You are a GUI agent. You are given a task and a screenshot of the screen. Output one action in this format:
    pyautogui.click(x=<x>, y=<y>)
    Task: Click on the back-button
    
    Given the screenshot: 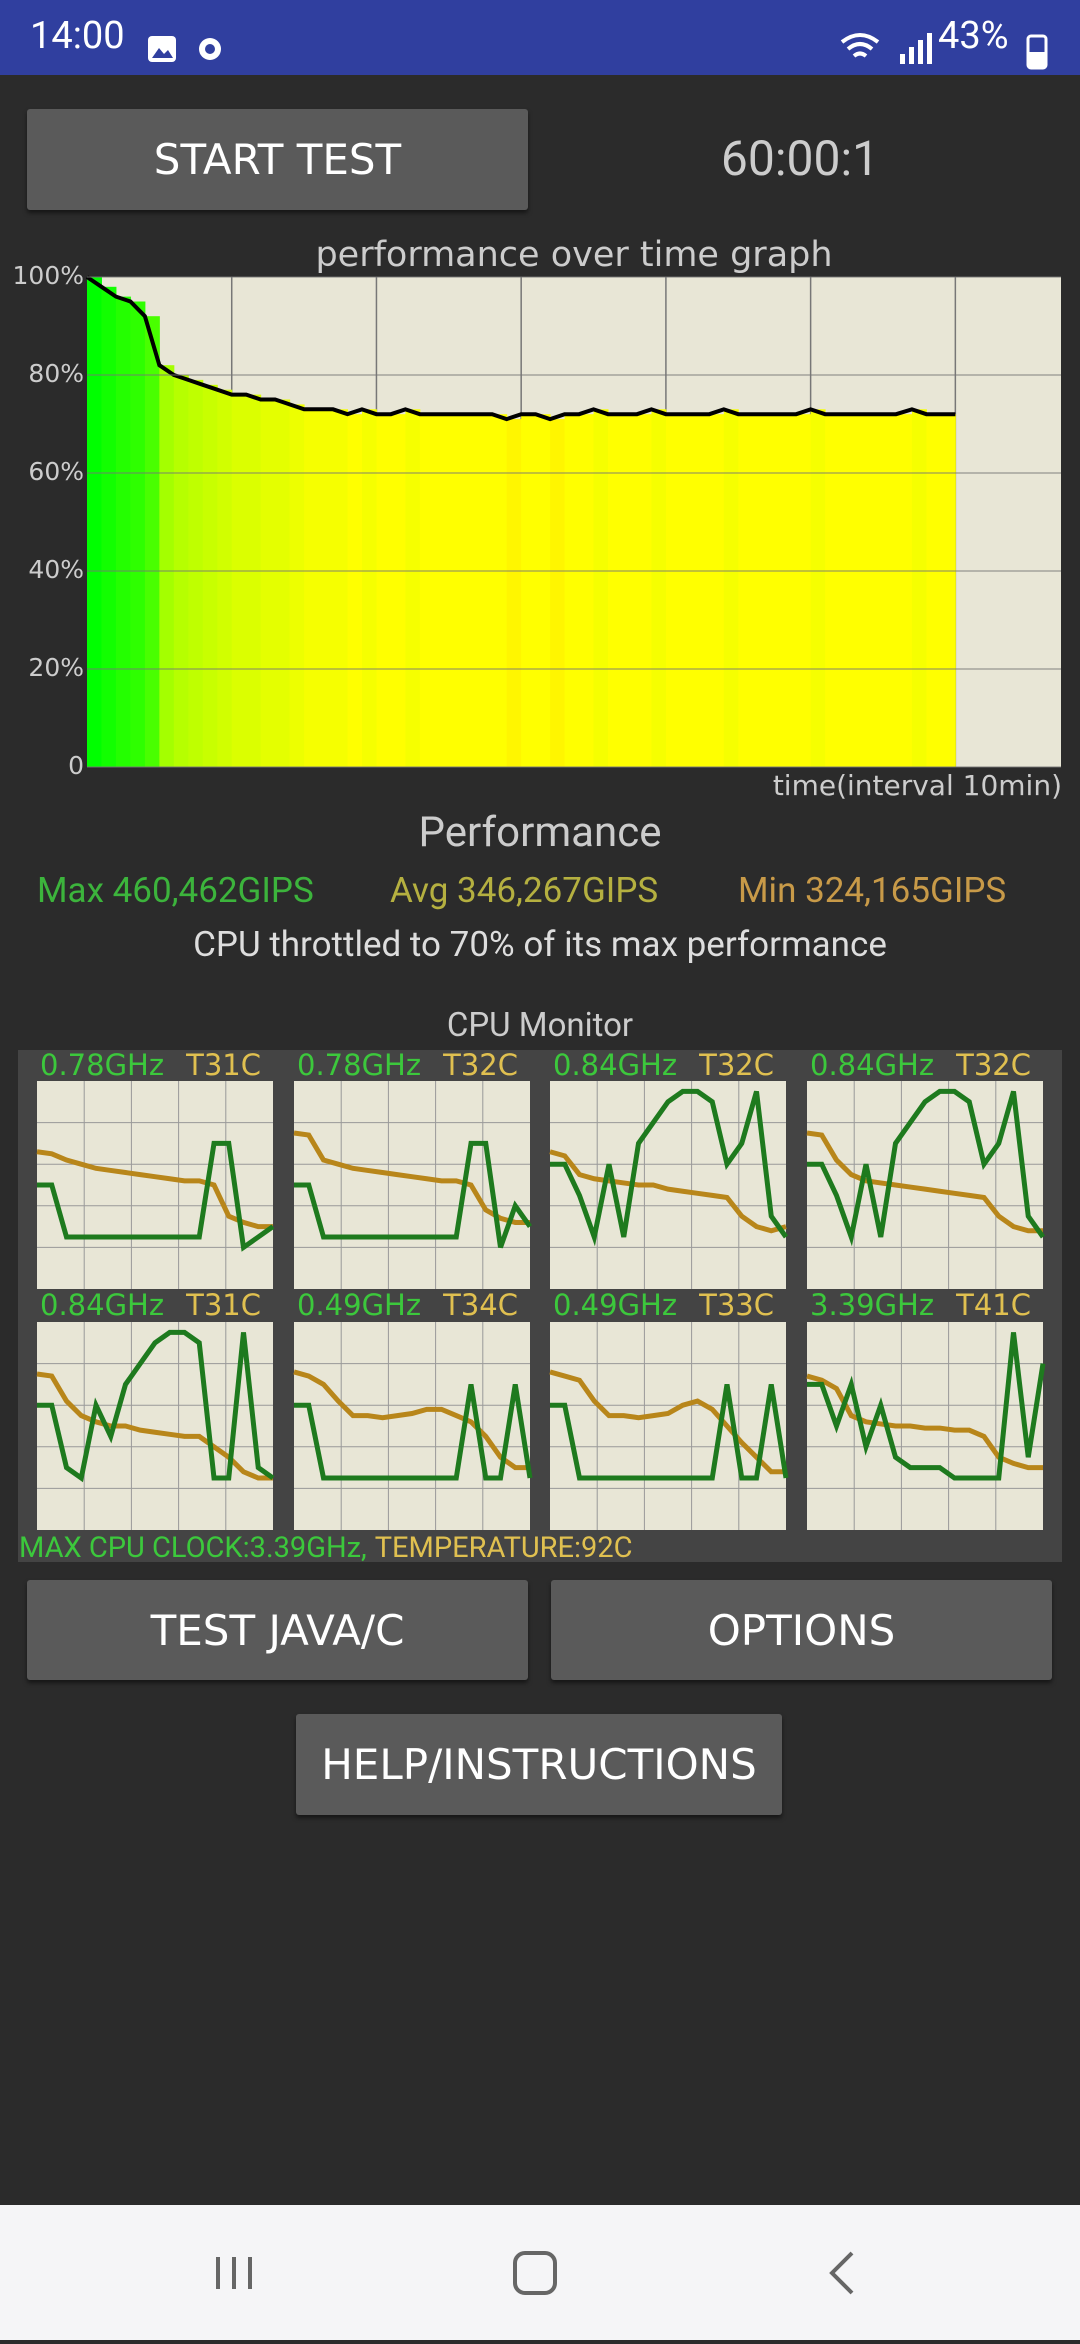 What is the action you would take?
    pyautogui.click(x=841, y=2273)
    